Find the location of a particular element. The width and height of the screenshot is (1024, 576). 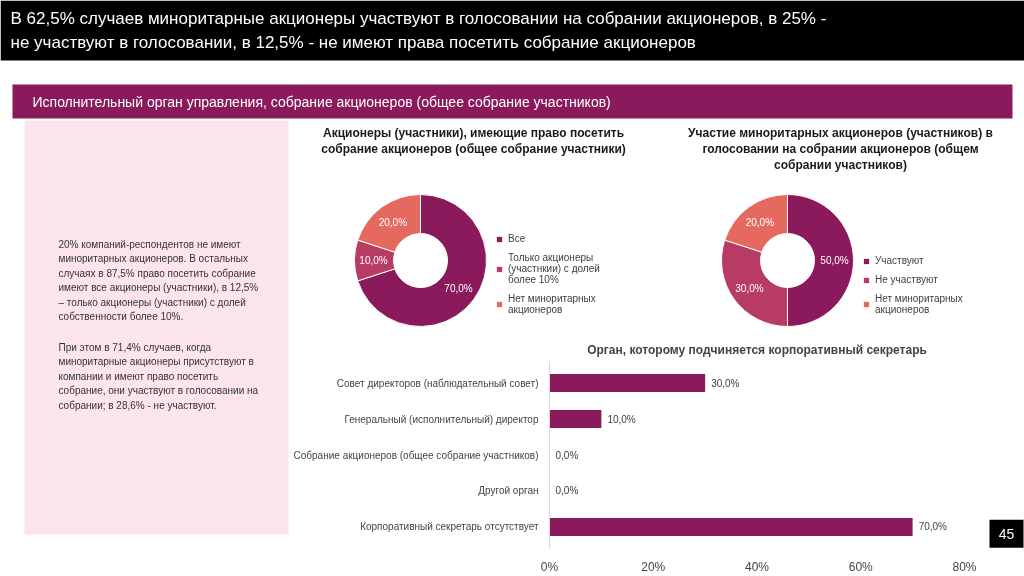

legend-label: Не участвуют is located at coordinates (906, 279).